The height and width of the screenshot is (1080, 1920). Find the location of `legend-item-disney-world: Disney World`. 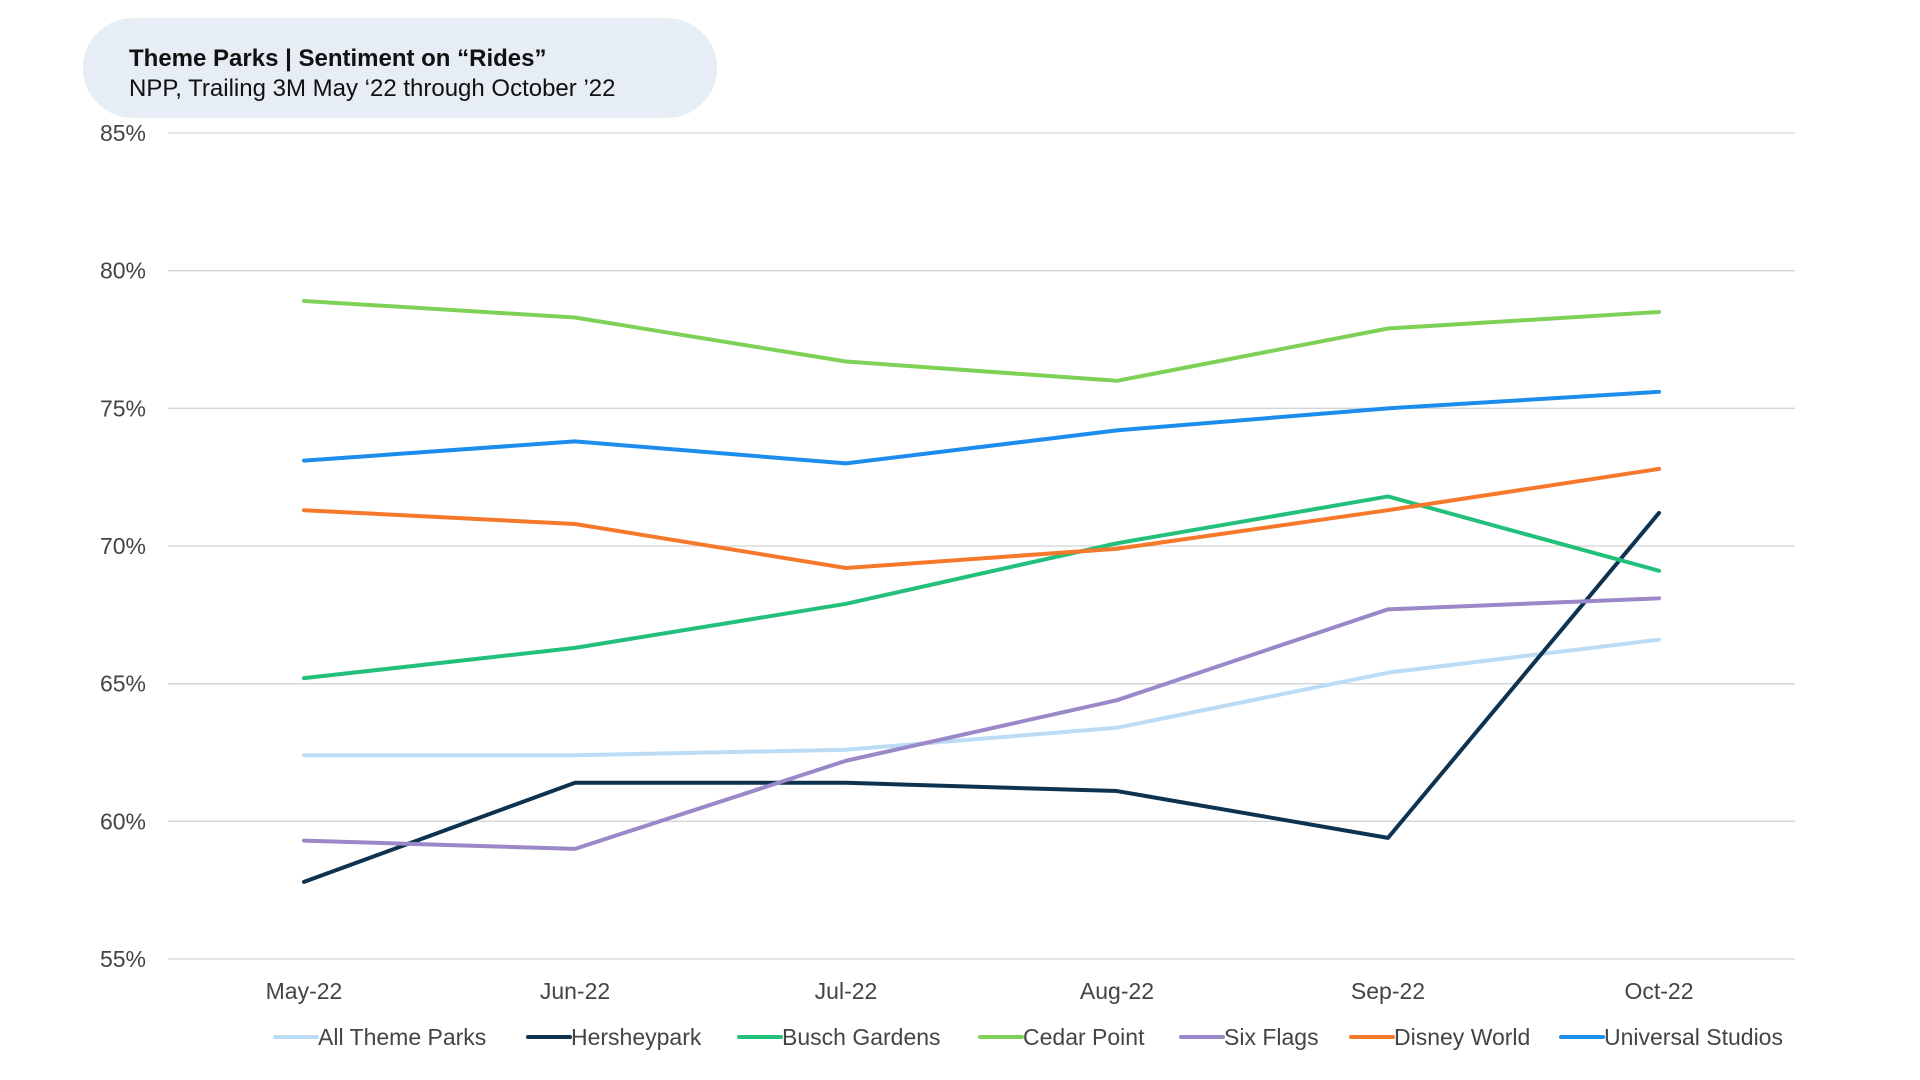

legend-item-disney-world: Disney World is located at coordinates (1439, 1037).